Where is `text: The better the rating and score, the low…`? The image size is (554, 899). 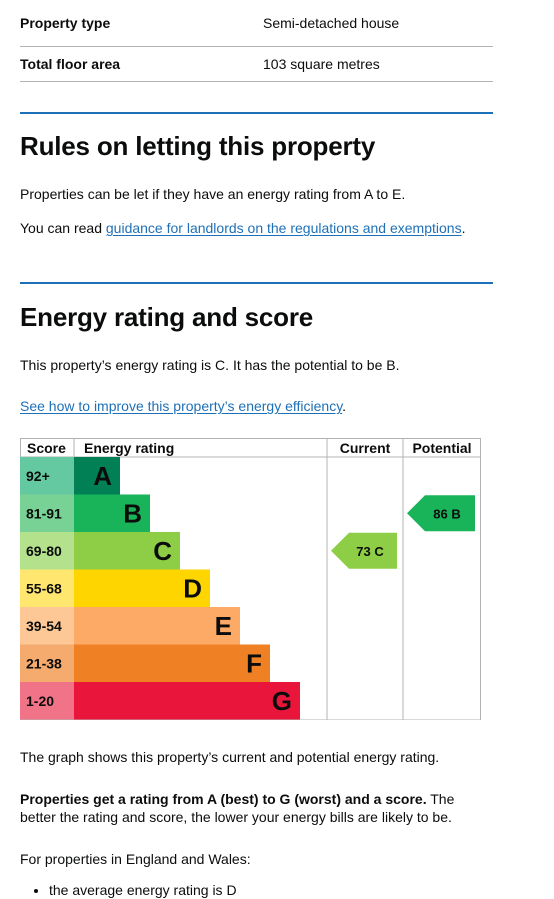
text: The better the rating and score, the low… is located at coordinates (237, 808).